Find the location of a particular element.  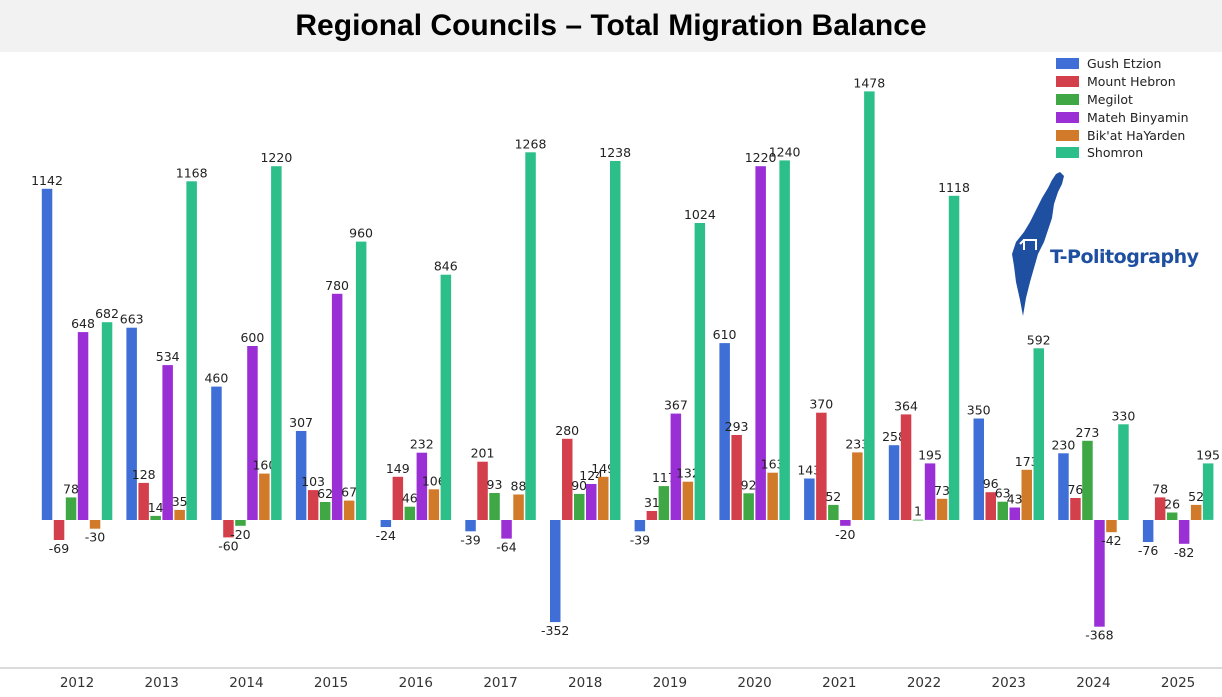

bar-megilot-2016 is located at coordinates (410, 513).